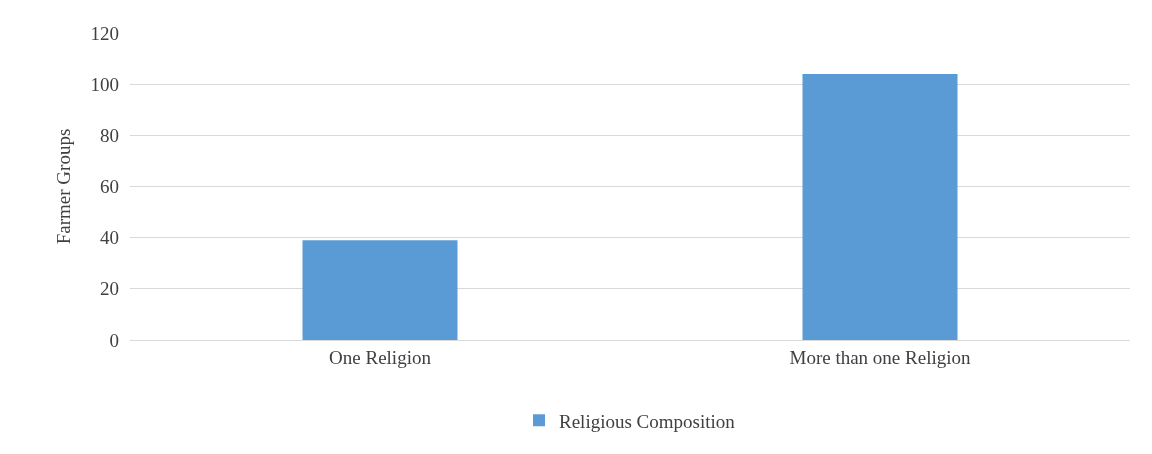 The height and width of the screenshot is (454, 1152). I want to click on x-tick-label: More than one Religion, so click(880, 357).